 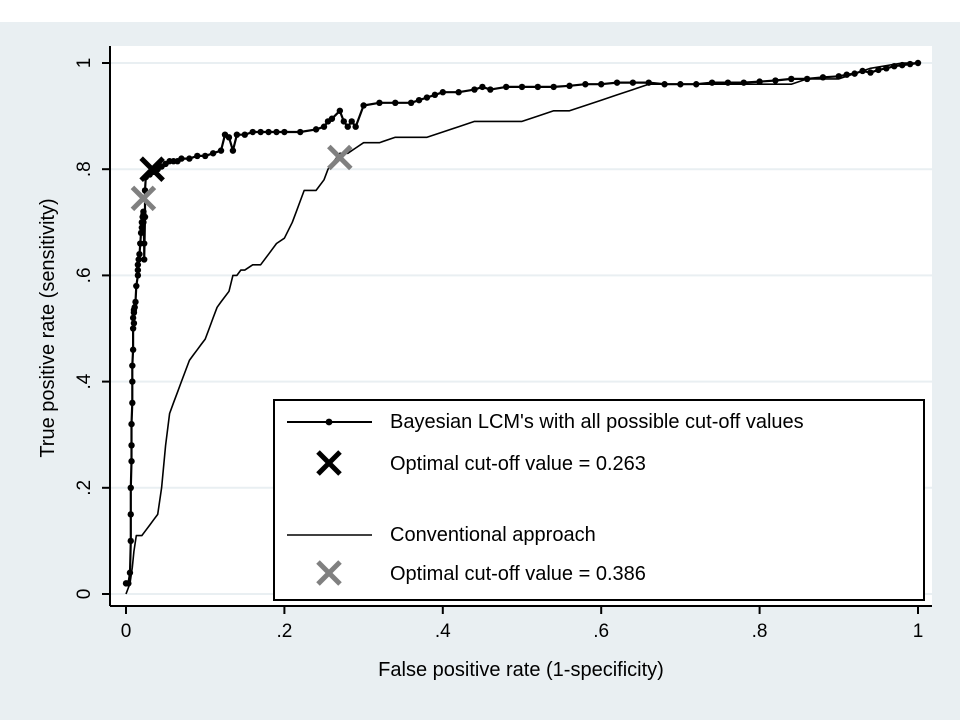 What do you see at coordinates (518, 574) in the screenshot?
I see `legend-label-optimal-conventional: Optimal cut-off value = 0.386` at bounding box center [518, 574].